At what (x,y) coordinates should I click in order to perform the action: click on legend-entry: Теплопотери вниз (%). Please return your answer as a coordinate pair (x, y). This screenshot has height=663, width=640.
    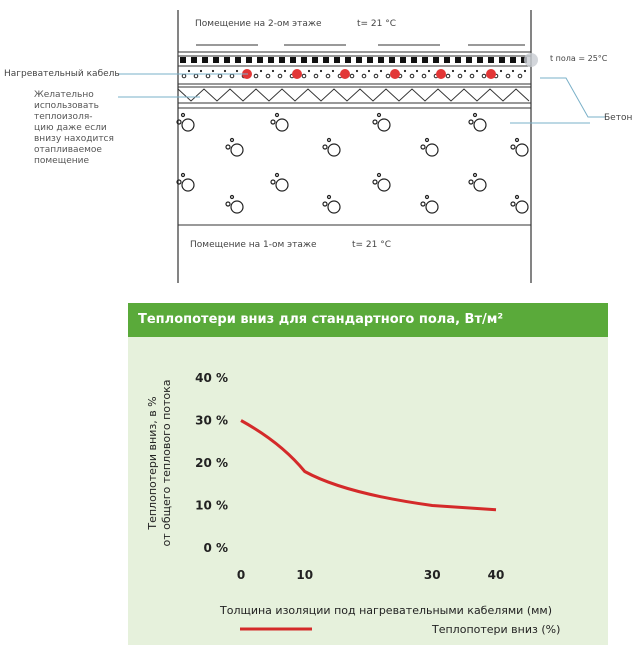
    Looking at the image, I should click on (495, 629).